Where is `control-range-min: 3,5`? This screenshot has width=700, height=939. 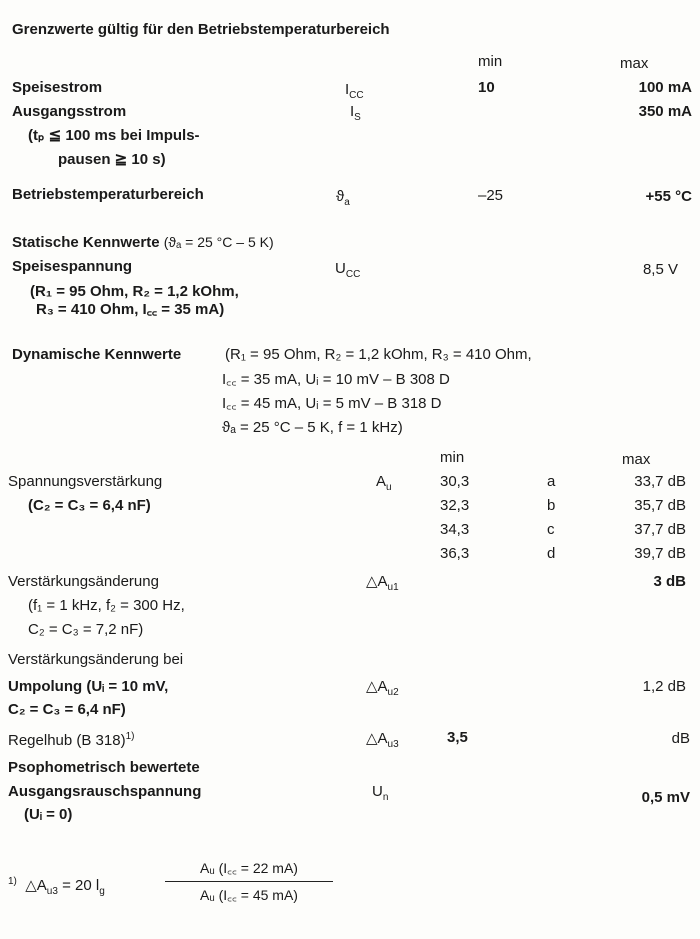 control-range-min: 3,5 is located at coordinates (457, 737).